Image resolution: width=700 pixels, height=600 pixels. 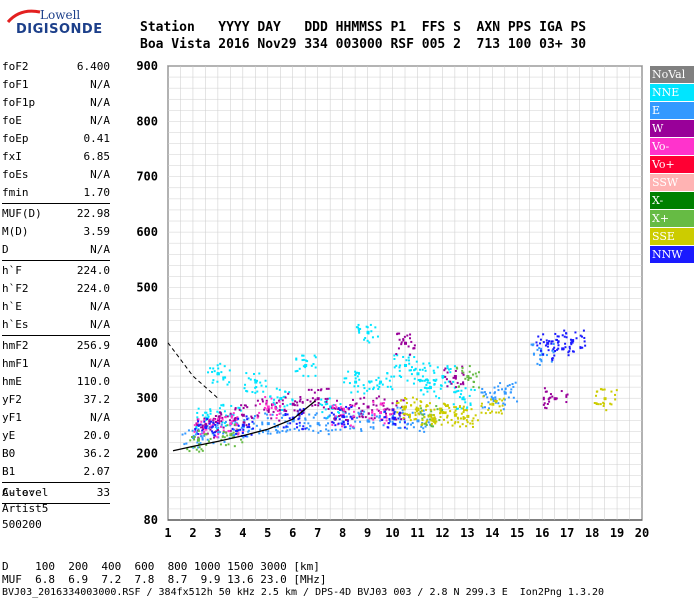 What do you see at coordinates (672, 110) in the screenshot?
I see `legend-item: E` at bounding box center [672, 110].